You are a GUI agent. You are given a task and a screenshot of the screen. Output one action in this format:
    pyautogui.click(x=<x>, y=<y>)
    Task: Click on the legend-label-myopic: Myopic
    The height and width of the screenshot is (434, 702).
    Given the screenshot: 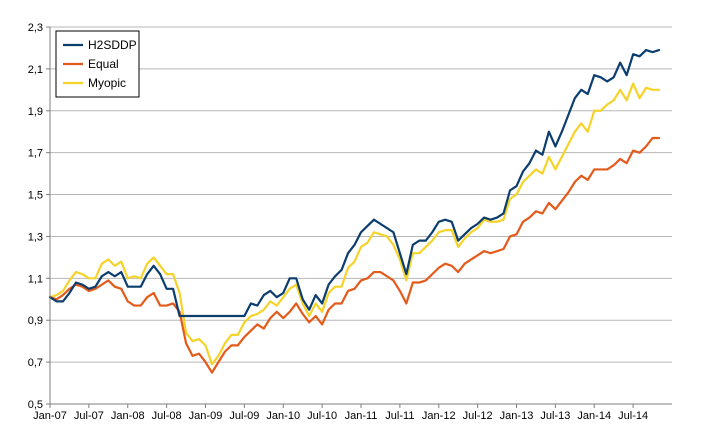 What is the action you would take?
    pyautogui.click(x=107, y=83)
    